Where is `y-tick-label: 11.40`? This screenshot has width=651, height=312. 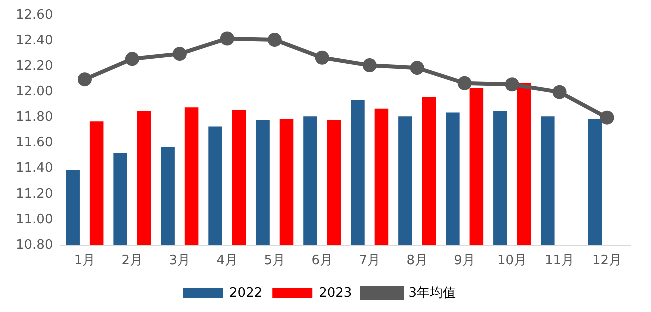 y-tick-label: 11.40 is located at coordinates (35, 168).